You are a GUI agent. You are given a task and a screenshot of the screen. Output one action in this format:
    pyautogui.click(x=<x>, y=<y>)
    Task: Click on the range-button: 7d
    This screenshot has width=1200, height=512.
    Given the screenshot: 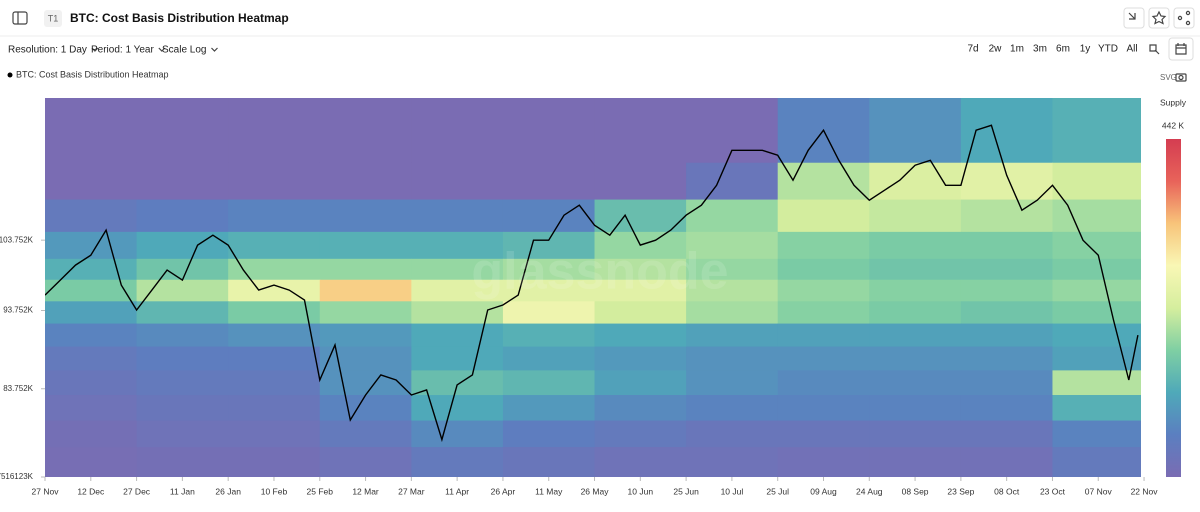 What is the action you would take?
    pyautogui.click(x=972, y=49)
    